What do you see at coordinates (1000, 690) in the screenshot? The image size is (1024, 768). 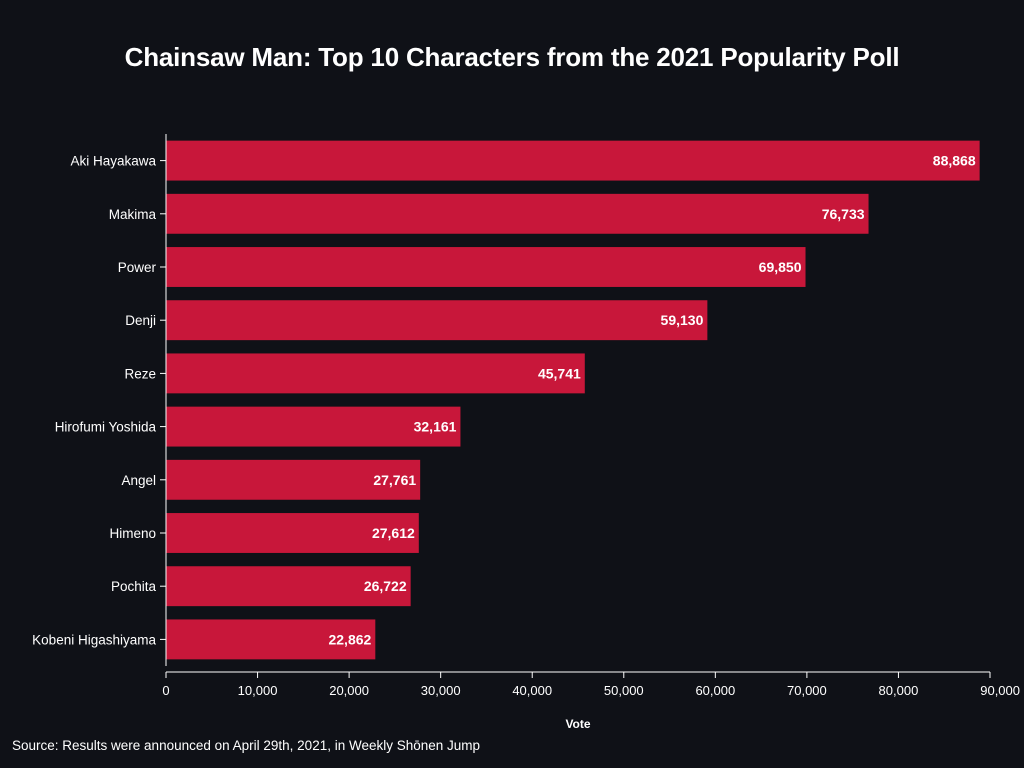 I see `x-tick-label: 90,000` at bounding box center [1000, 690].